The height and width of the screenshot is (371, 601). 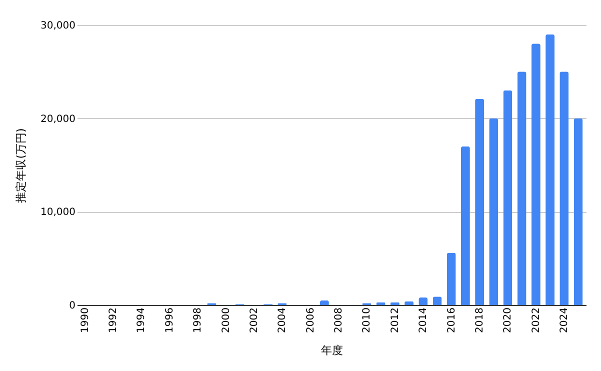 What do you see at coordinates (170, 320) in the screenshot?
I see `x-tick-label: 1996` at bounding box center [170, 320].